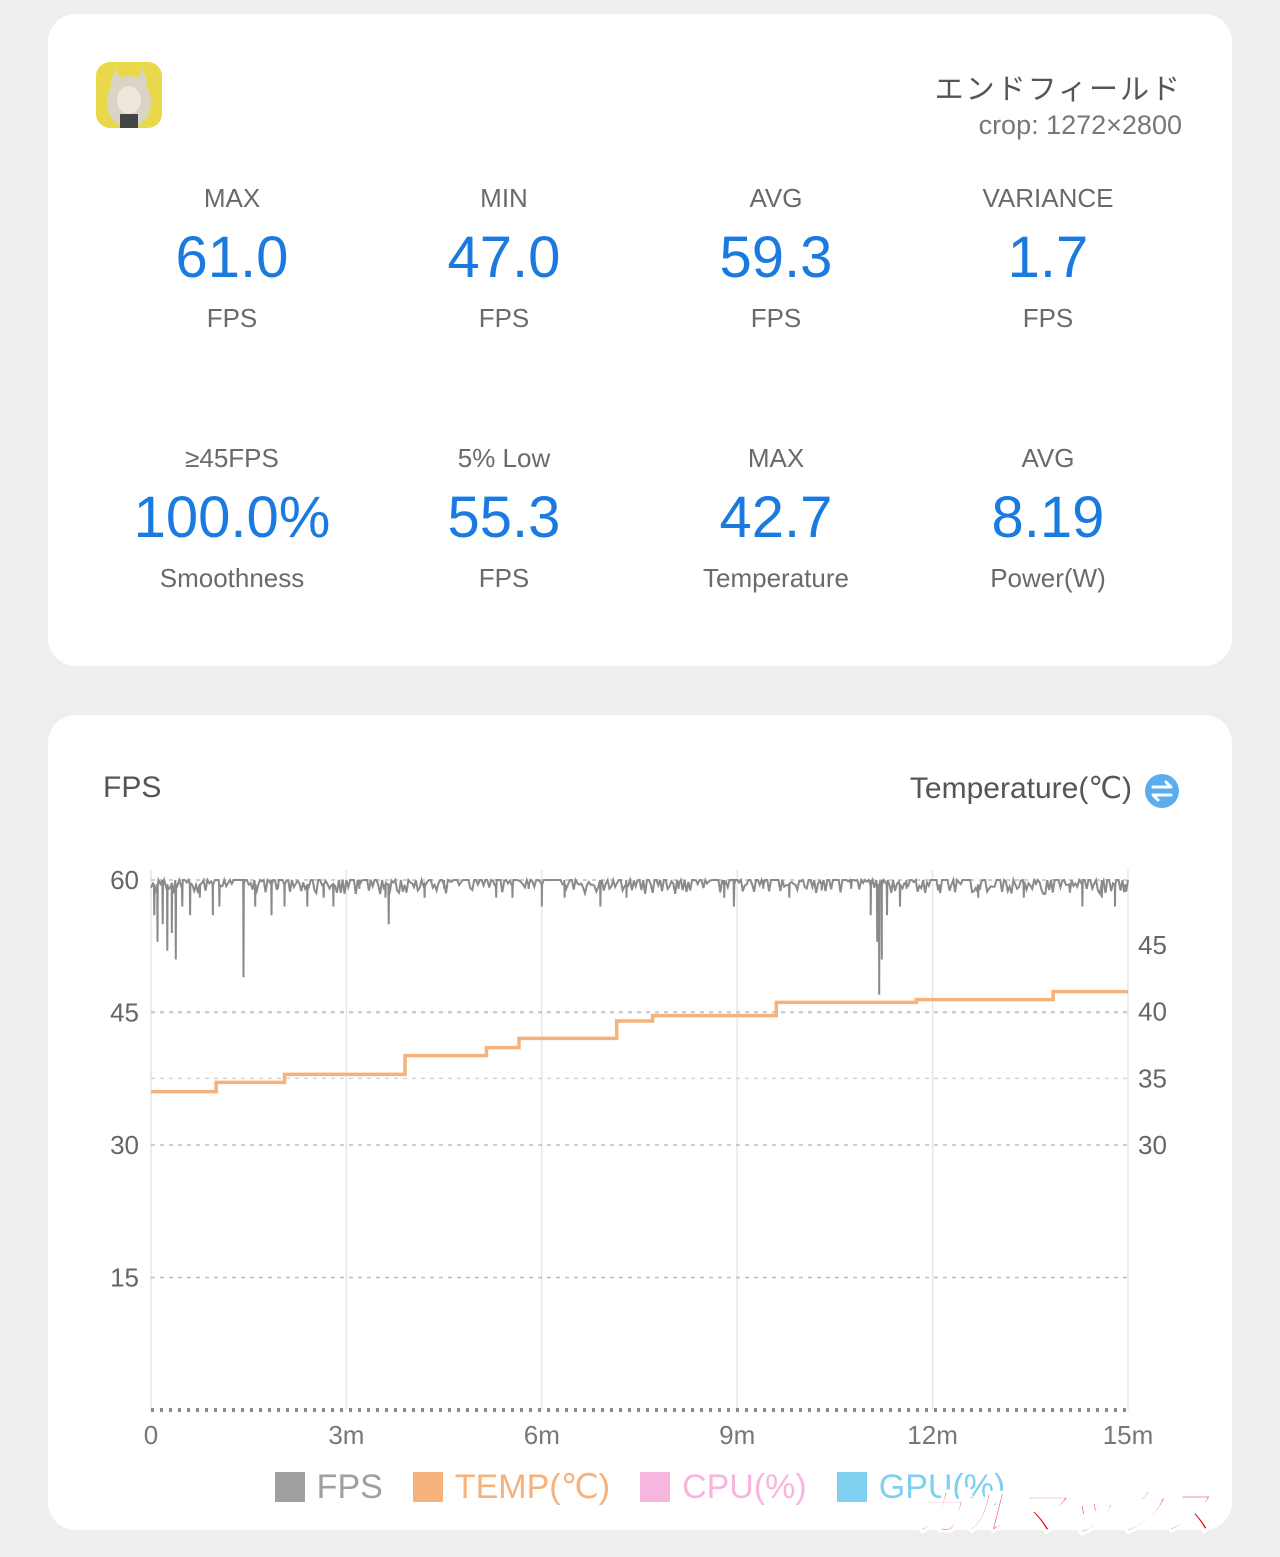 The height and width of the screenshot is (1557, 1280). I want to click on y-right-tick-label: 35, so click(1152, 1078).